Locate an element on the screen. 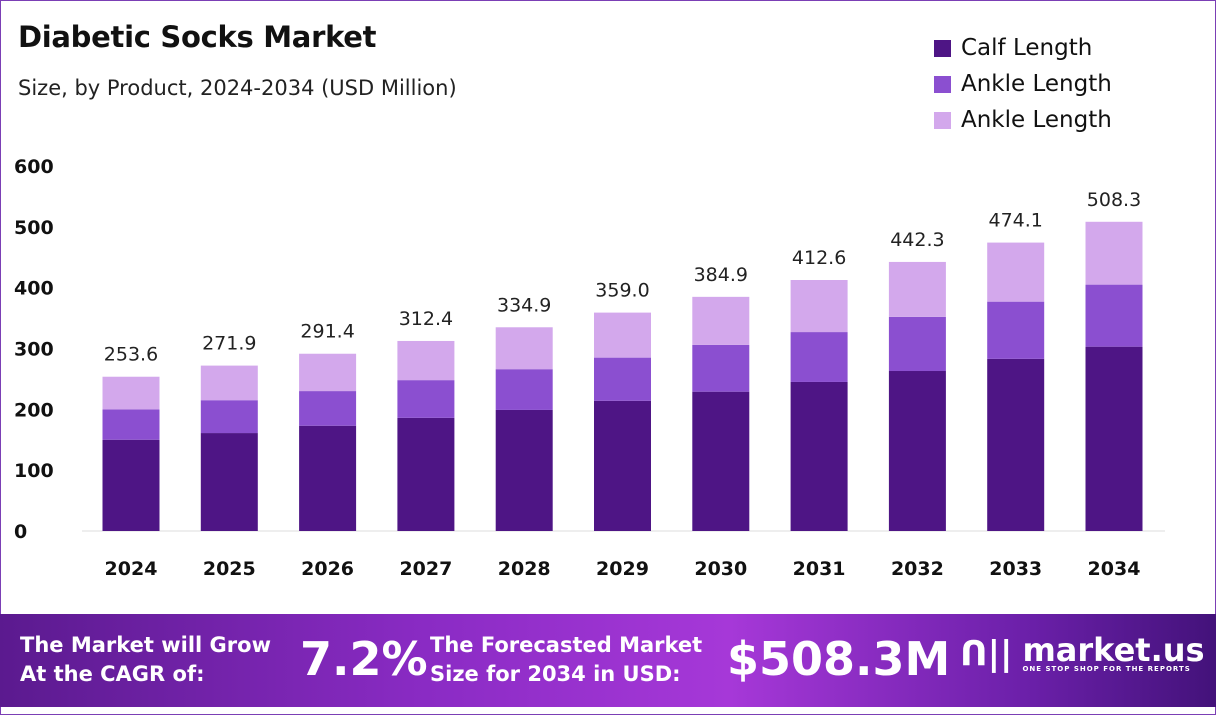 The width and height of the screenshot is (1216, 715). cagr-label: The Market will Grow At the CAGR of: is located at coordinates (145, 660).